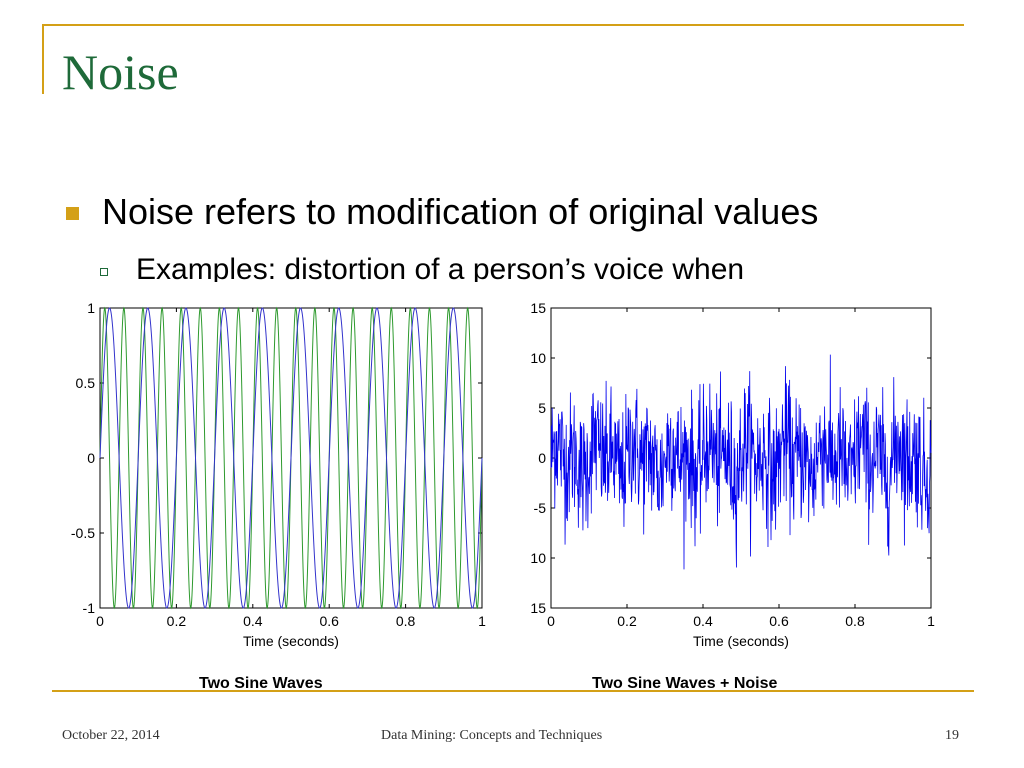 This screenshot has height=768, width=1024. Describe the element at coordinates (83, 533) in the screenshot. I see `y-tick-label: -0.5` at that location.